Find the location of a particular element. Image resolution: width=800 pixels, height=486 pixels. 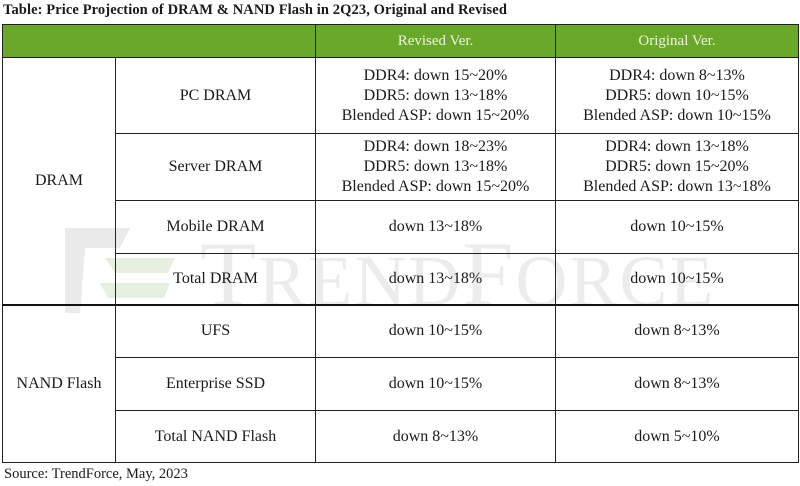

header-blank is located at coordinates (159, 41).